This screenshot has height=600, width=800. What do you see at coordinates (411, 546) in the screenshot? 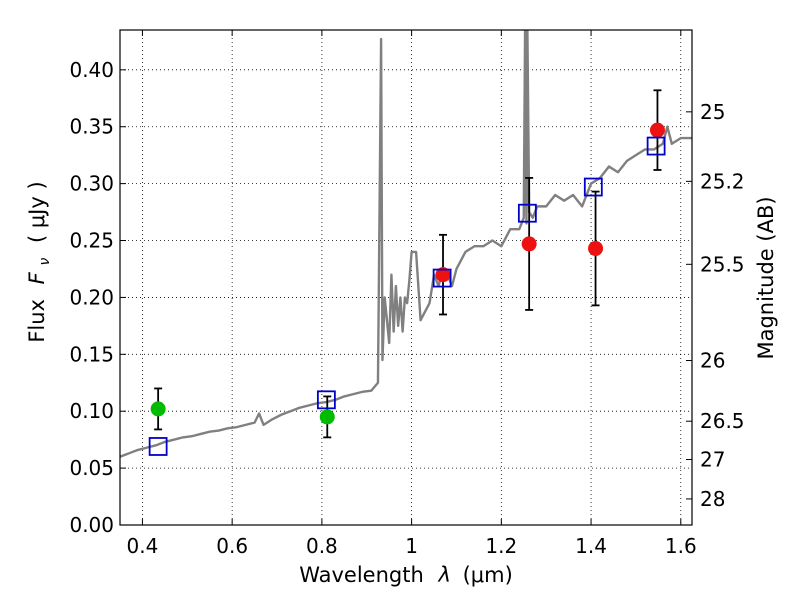
I see `x-tick-label: 1` at bounding box center [411, 546].